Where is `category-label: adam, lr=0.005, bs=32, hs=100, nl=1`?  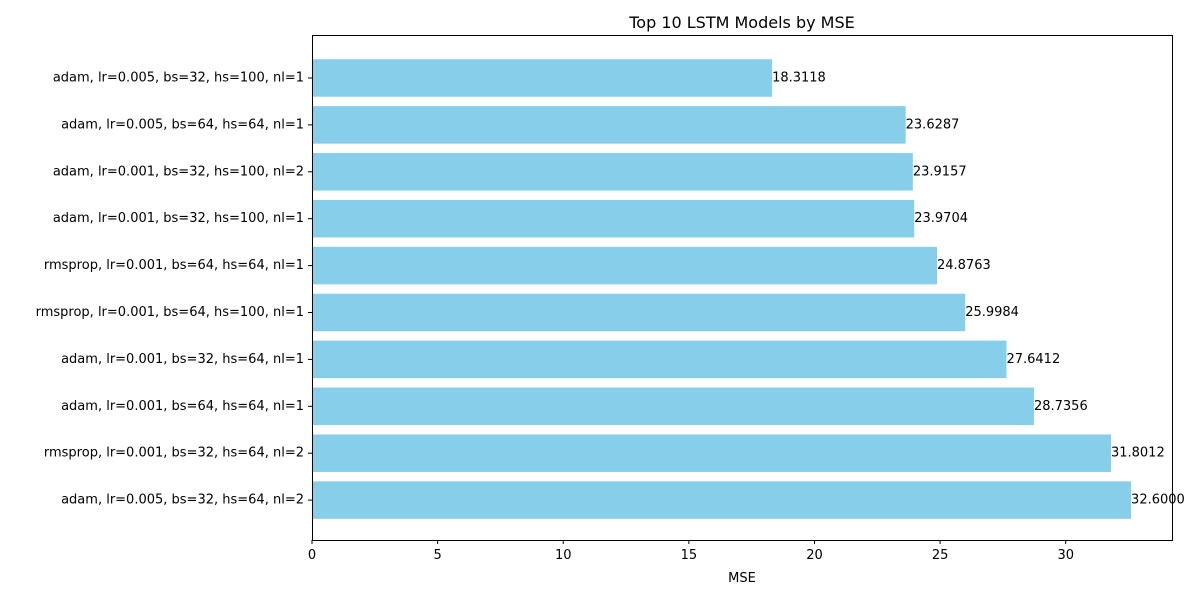 category-label: adam, lr=0.005, bs=32, hs=100, nl=1 is located at coordinates (178, 78).